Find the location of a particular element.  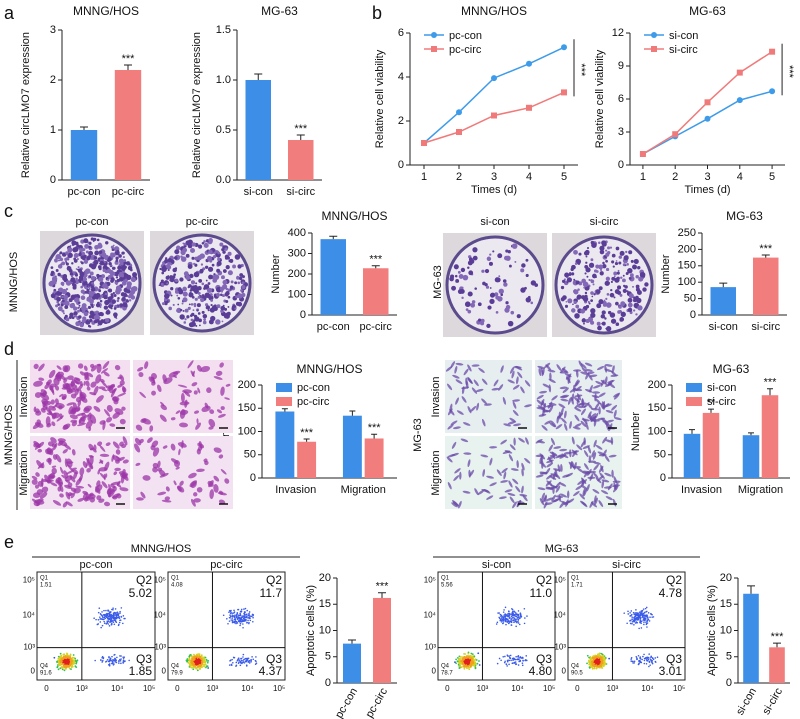

y-tick-label: 6 is located at coordinates (401, 33).